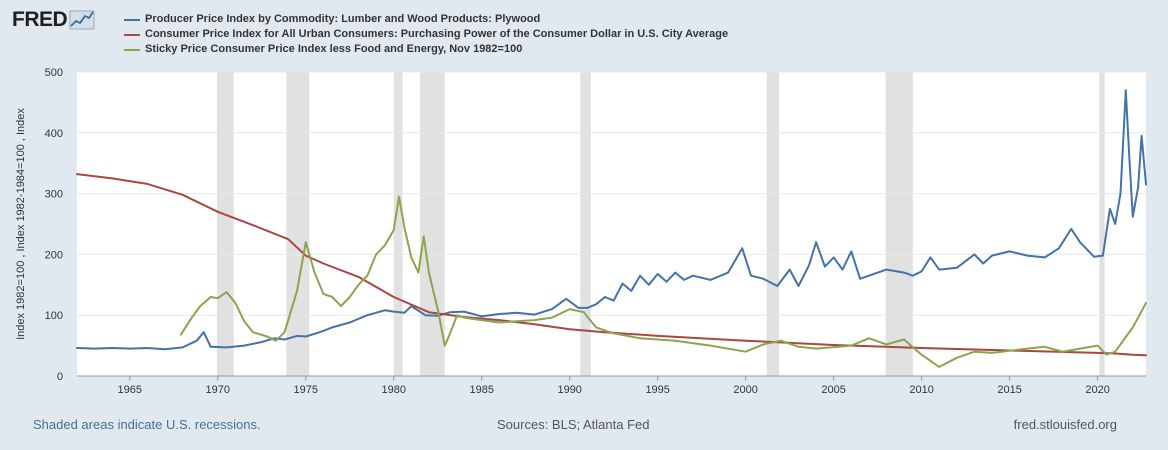 Image resolution: width=1168 pixels, height=450 pixels. I want to click on x-tick-label: 2000, so click(745, 390).